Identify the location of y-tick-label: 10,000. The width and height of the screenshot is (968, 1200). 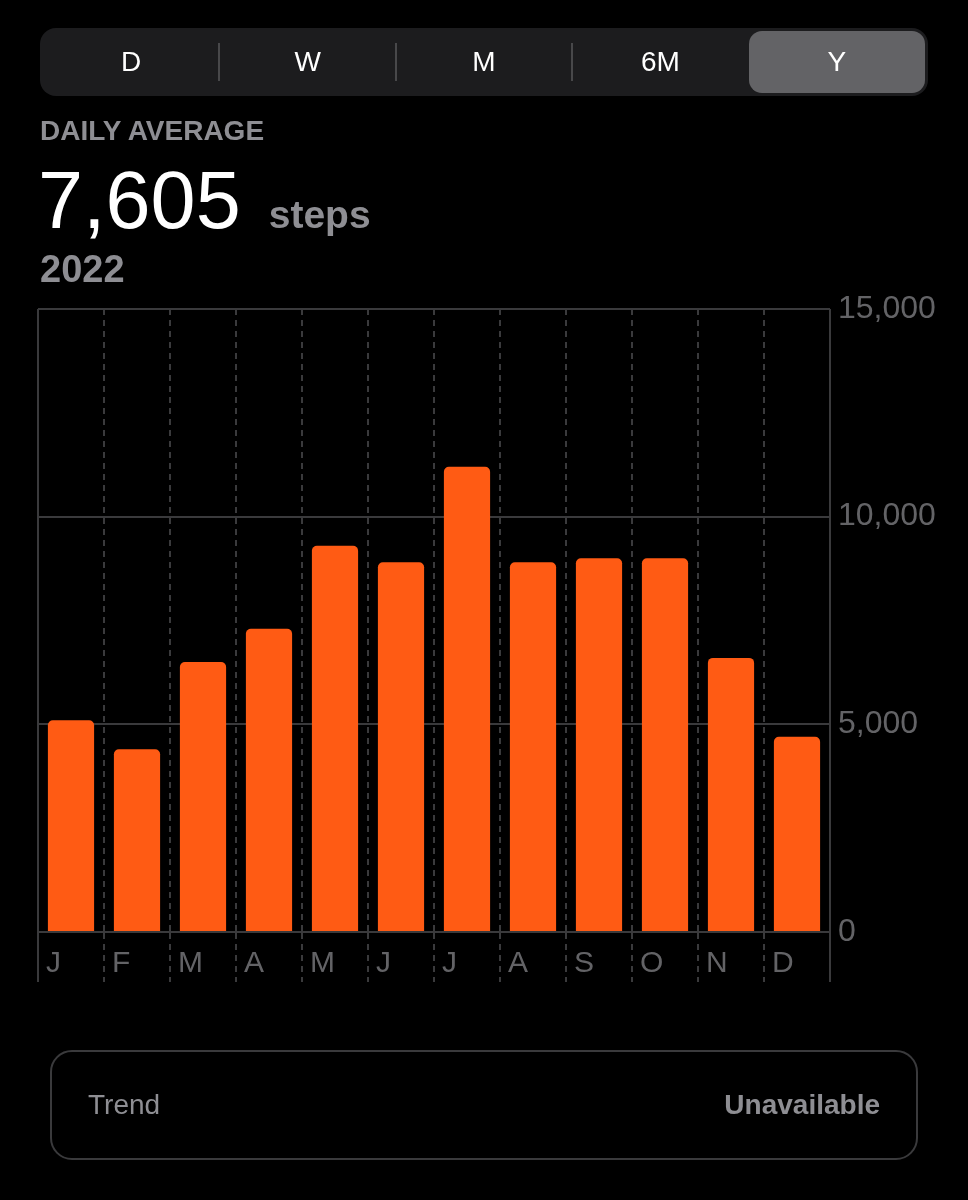
(887, 514).